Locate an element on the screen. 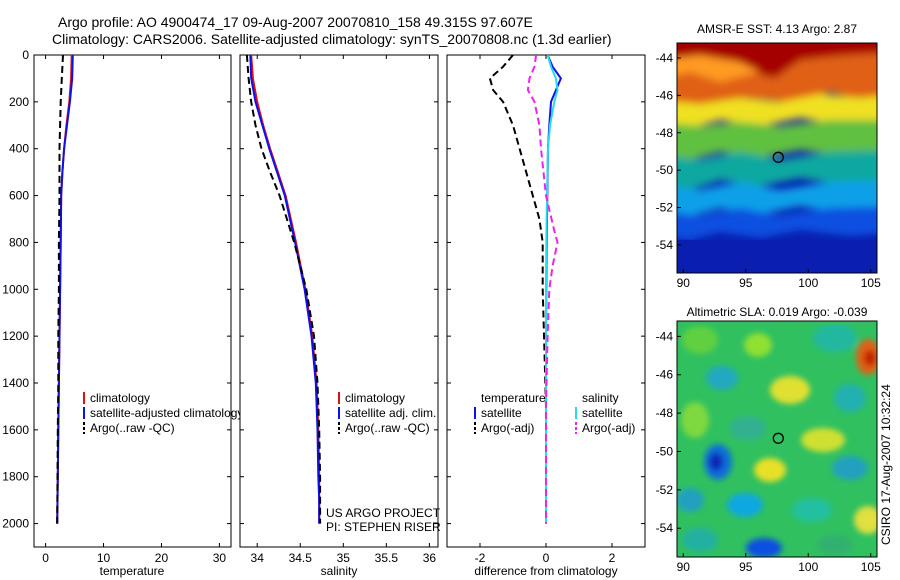 The height and width of the screenshot is (580, 900). sla-map-title: Altimetric SLA: 0.019 Argo: -0.039 is located at coordinates (777, 312).